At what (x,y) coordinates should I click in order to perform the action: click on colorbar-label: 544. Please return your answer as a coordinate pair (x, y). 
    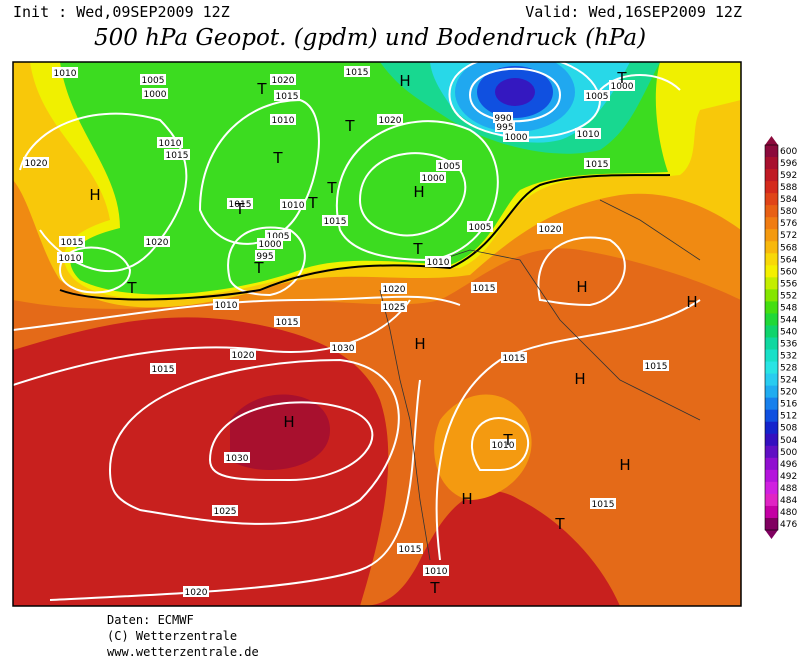
    Looking at the image, I should click on (788, 320).